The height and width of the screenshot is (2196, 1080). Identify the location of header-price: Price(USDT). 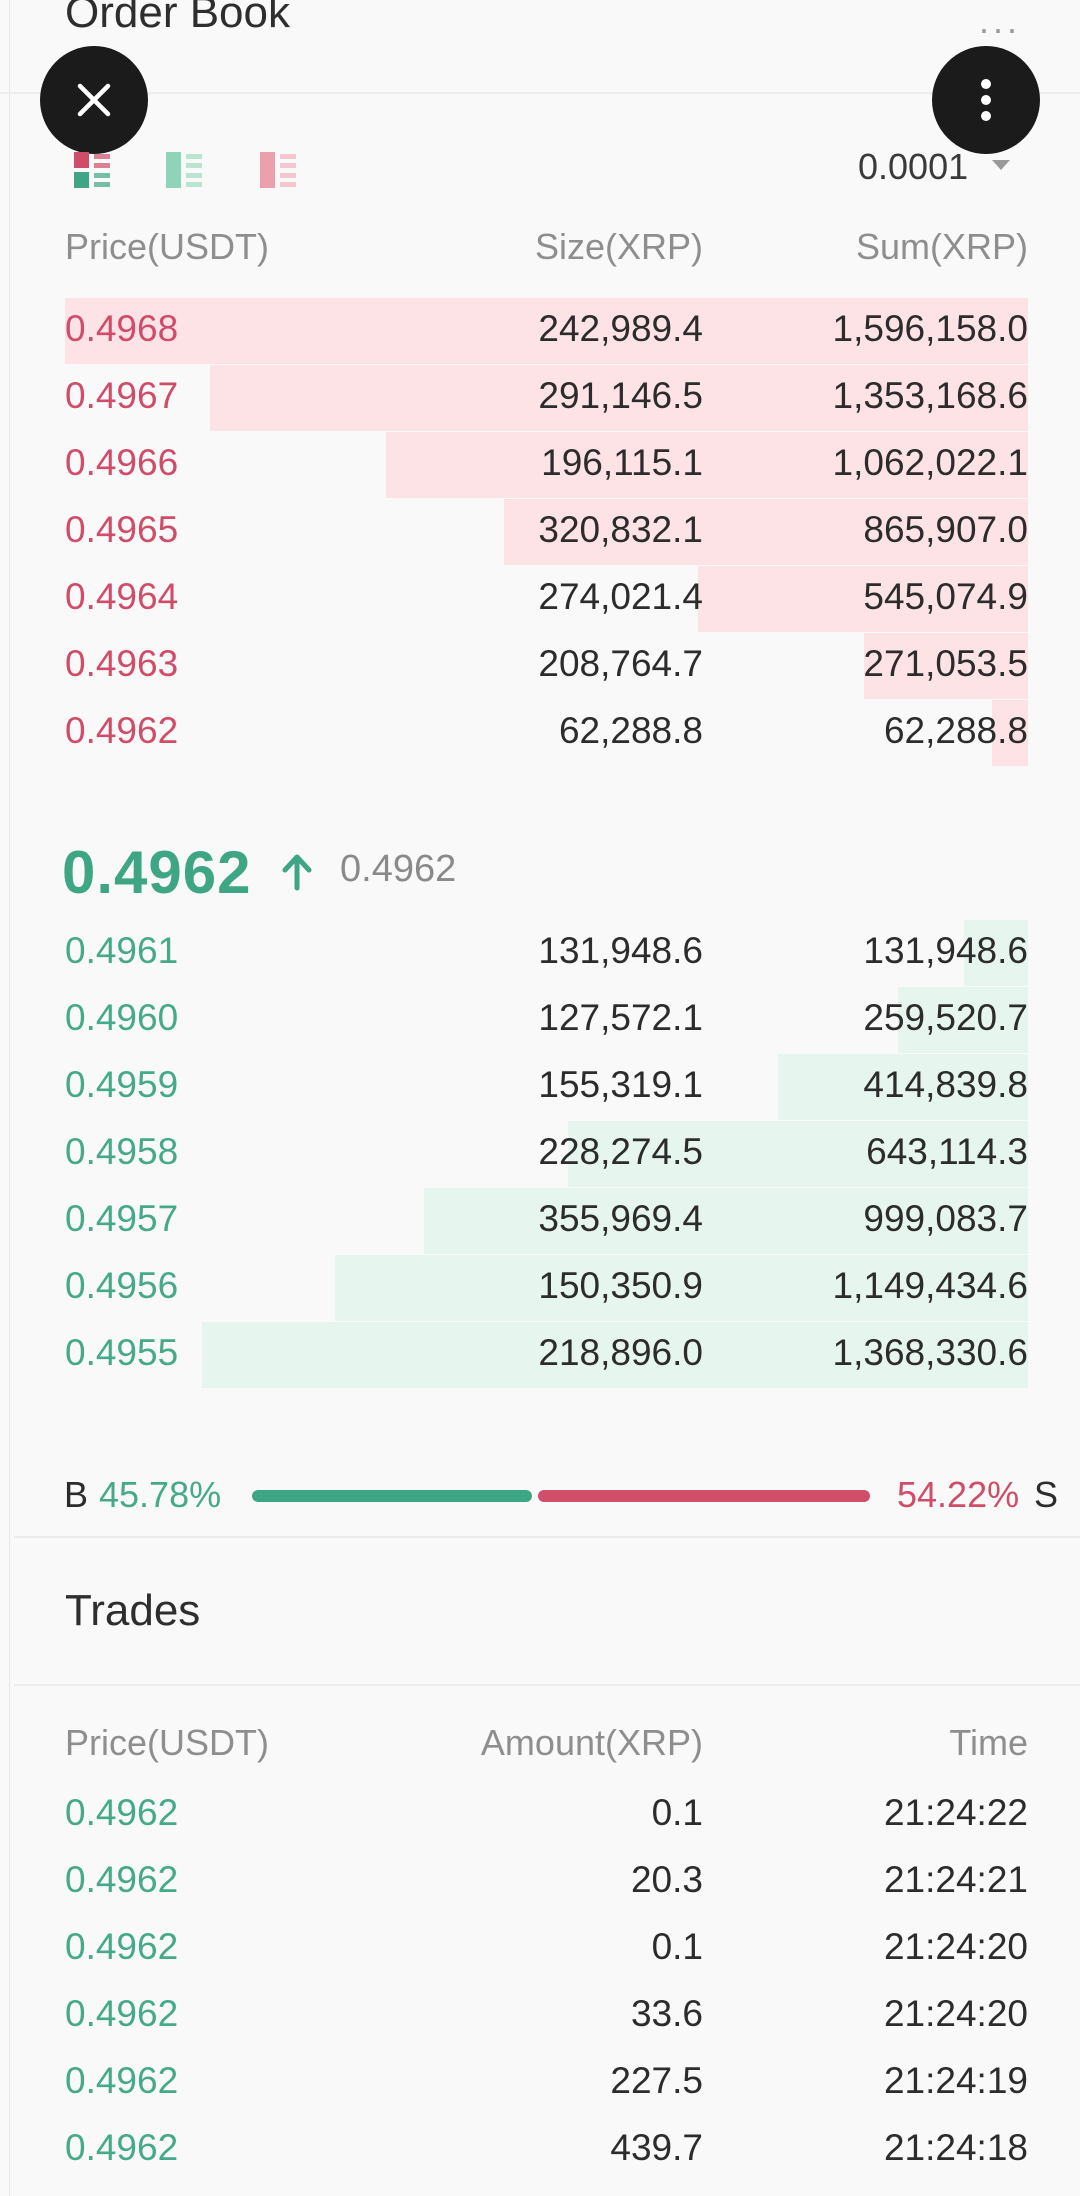
(167, 246).